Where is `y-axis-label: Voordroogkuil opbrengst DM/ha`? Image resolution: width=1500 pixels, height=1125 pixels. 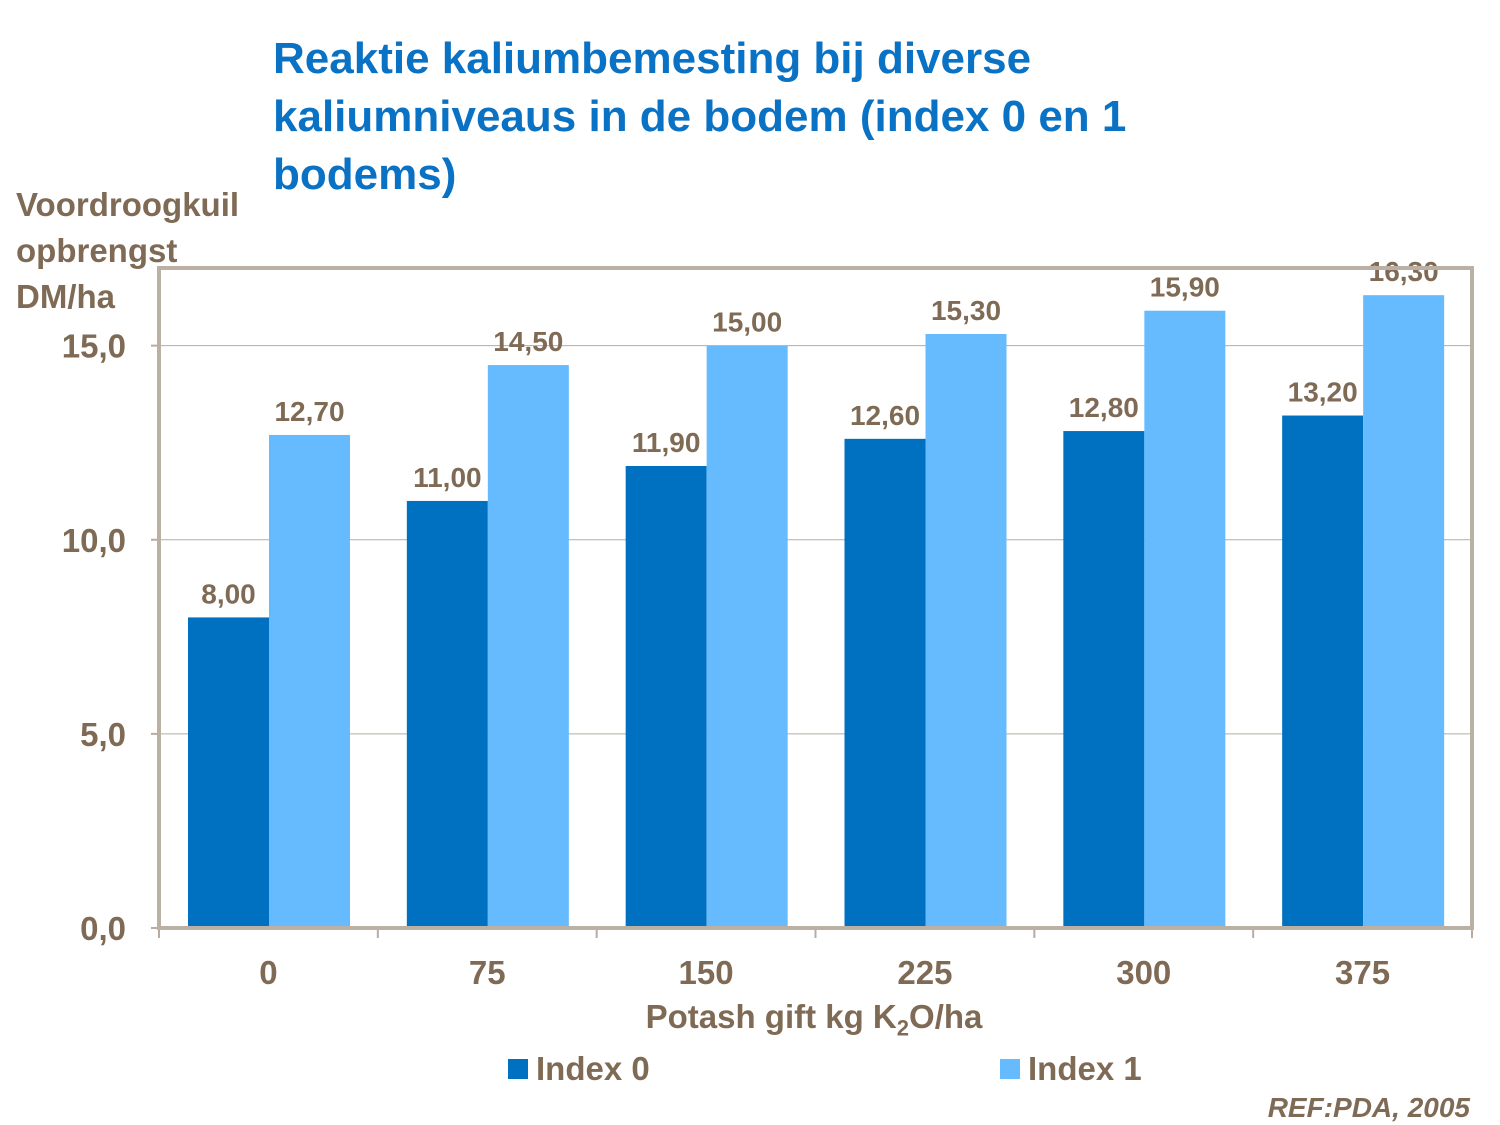 y-axis-label: Voordroogkuil opbrengst DM/ha is located at coordinates (128, 250).